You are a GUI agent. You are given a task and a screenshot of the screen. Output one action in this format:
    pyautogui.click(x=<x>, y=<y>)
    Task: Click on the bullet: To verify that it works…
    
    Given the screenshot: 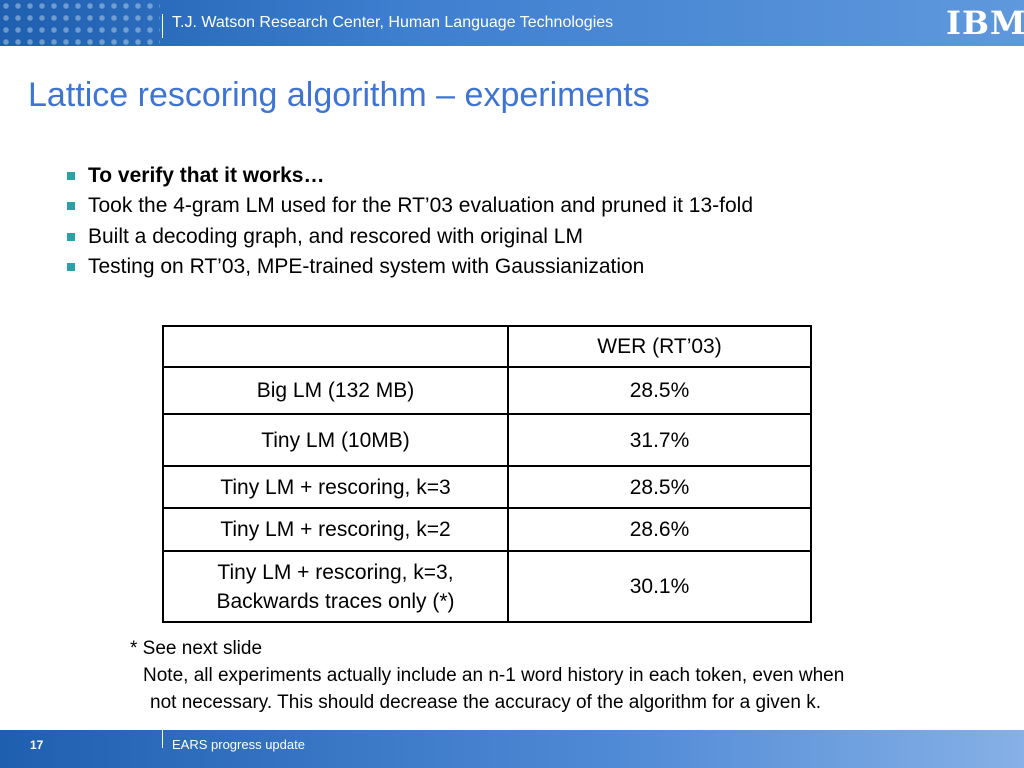 What is the action you would take?
    pyautogui.click(x=206, y=175)
    